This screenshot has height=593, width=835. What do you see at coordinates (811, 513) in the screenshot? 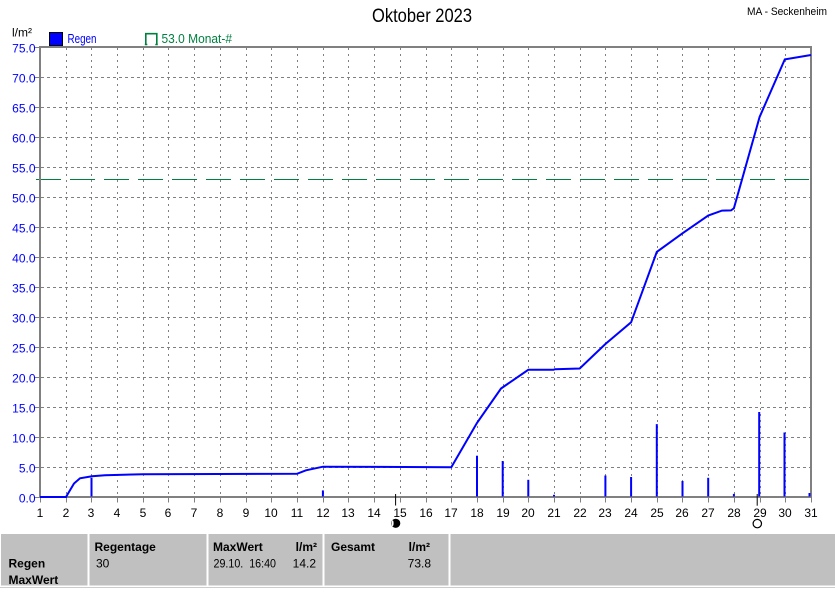
I see `svg-text: 31` at bounding box center [811, 513].